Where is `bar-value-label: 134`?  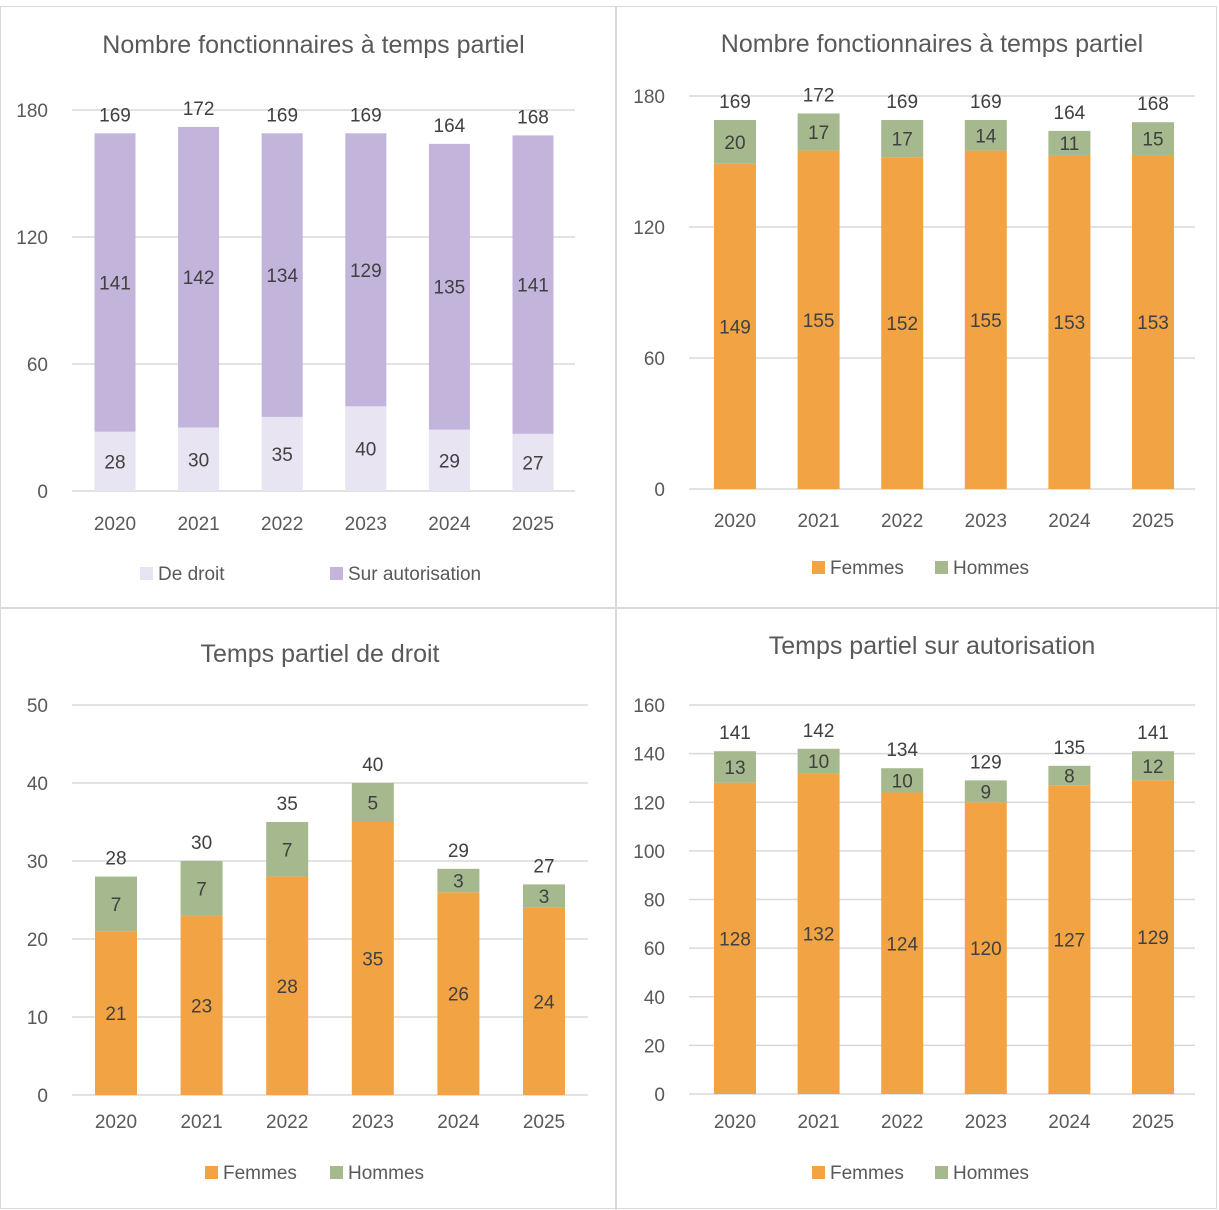
bar-value-label: 134 is located at coordinates (282, 276).